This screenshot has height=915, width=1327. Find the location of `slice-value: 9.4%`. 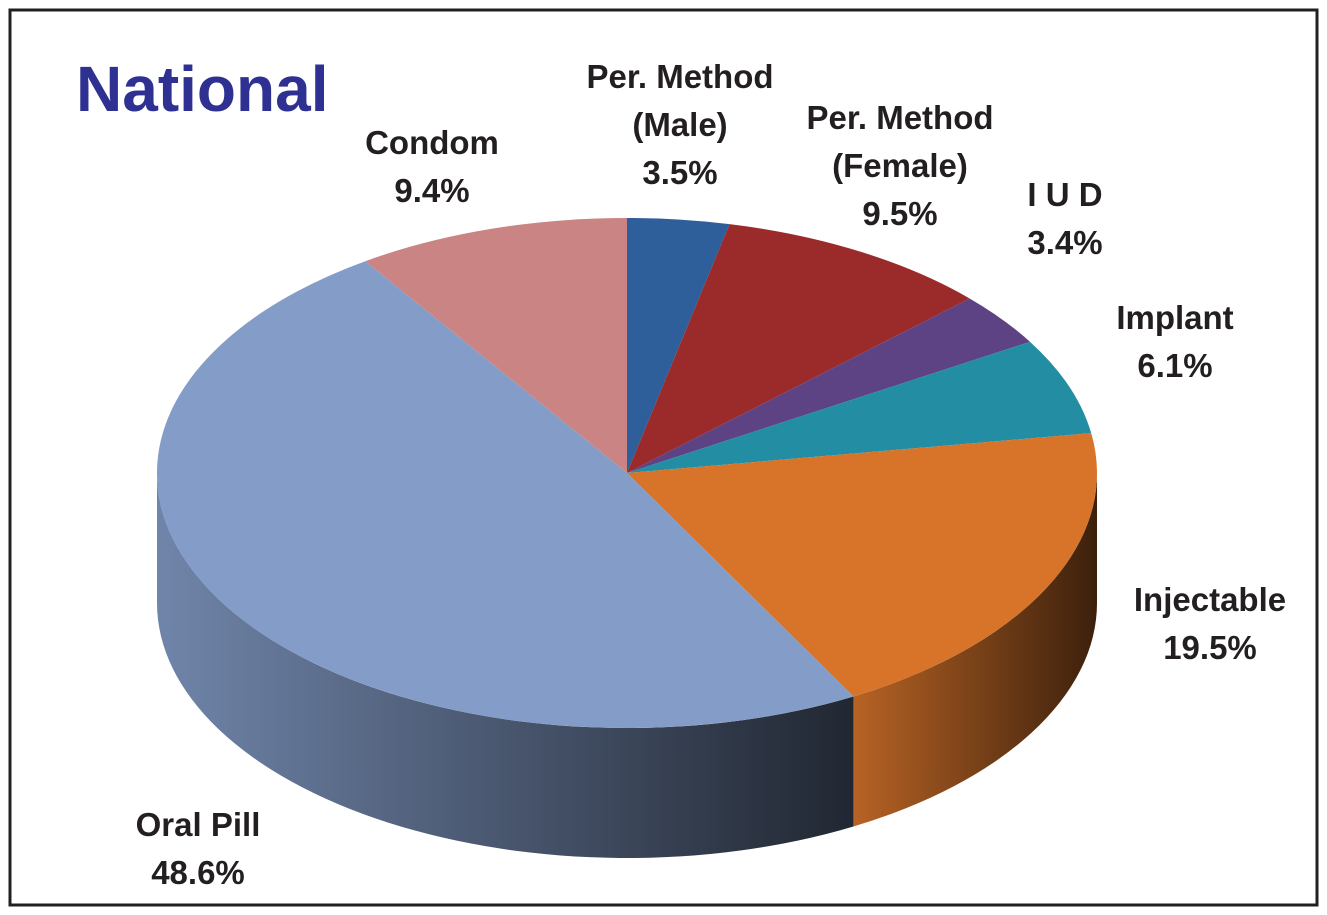

slice-value: 9.4% is located at coordinates (432, 190).